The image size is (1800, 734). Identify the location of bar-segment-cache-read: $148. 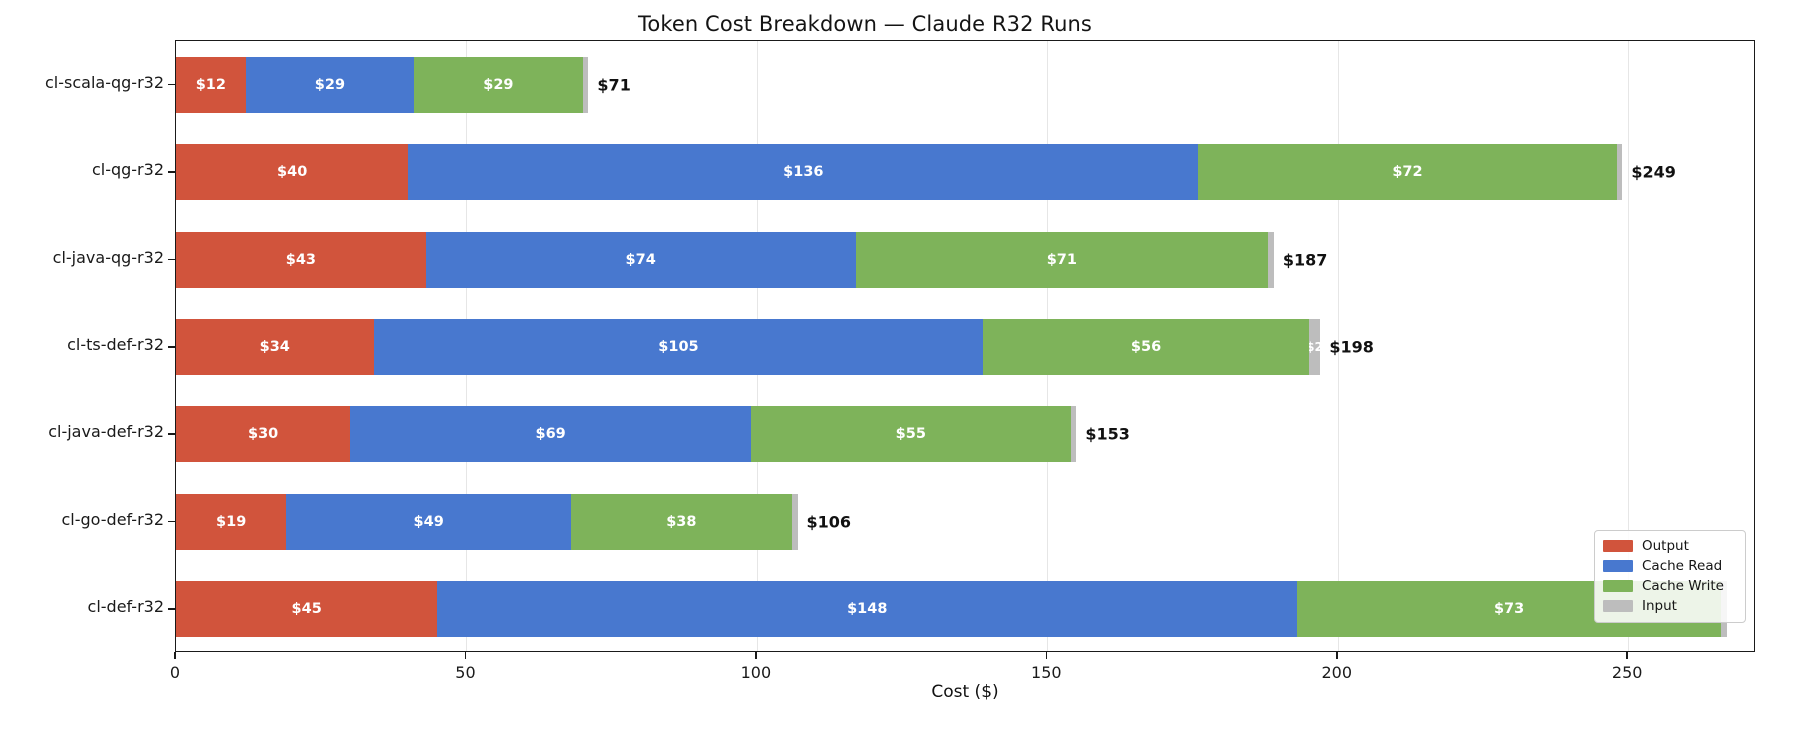
(867, 609).